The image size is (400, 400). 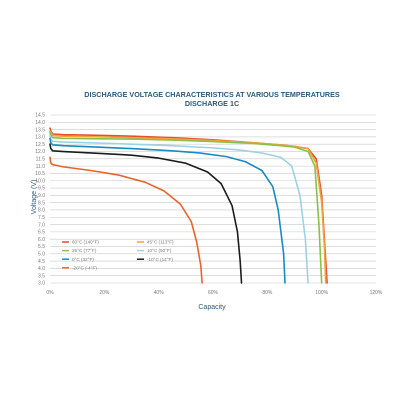 I want to click on x-axis-ticks: 0% 20% 40% 60% 80% 100% 120%, so click(x=214, y=293).